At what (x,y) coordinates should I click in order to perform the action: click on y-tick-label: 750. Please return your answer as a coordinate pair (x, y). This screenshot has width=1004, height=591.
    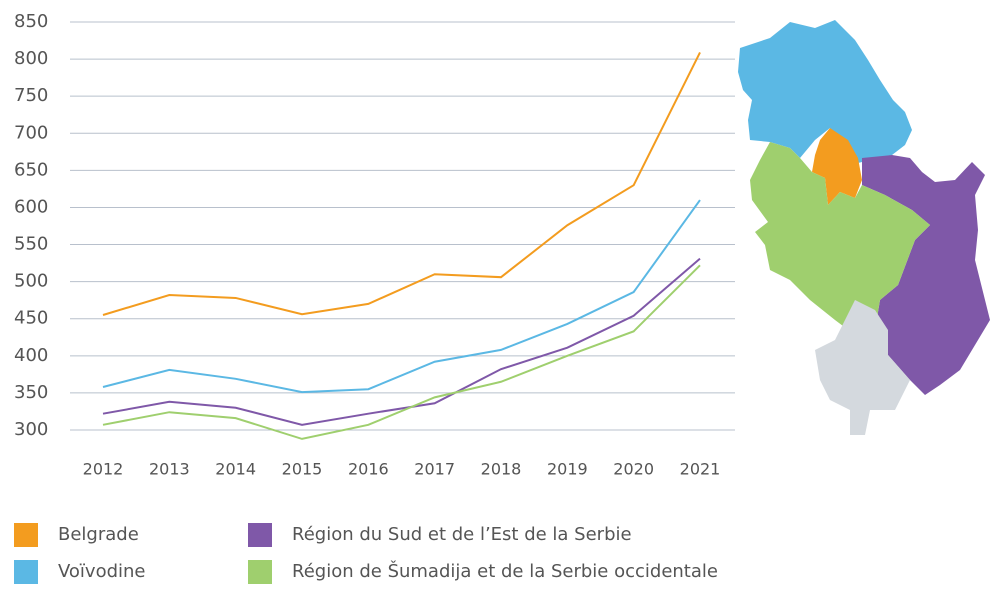
    Looking at the image, I should click on (31, 95).